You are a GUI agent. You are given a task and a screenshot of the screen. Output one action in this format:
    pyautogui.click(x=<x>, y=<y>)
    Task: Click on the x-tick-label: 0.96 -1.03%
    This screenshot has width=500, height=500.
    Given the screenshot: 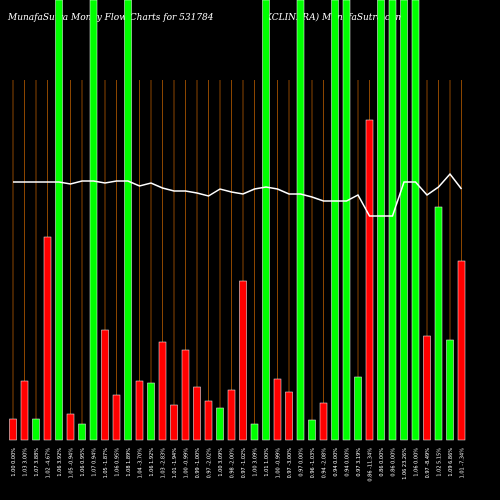 What is the action you would take?
    pyautogui.click(x=313, y=463)
    